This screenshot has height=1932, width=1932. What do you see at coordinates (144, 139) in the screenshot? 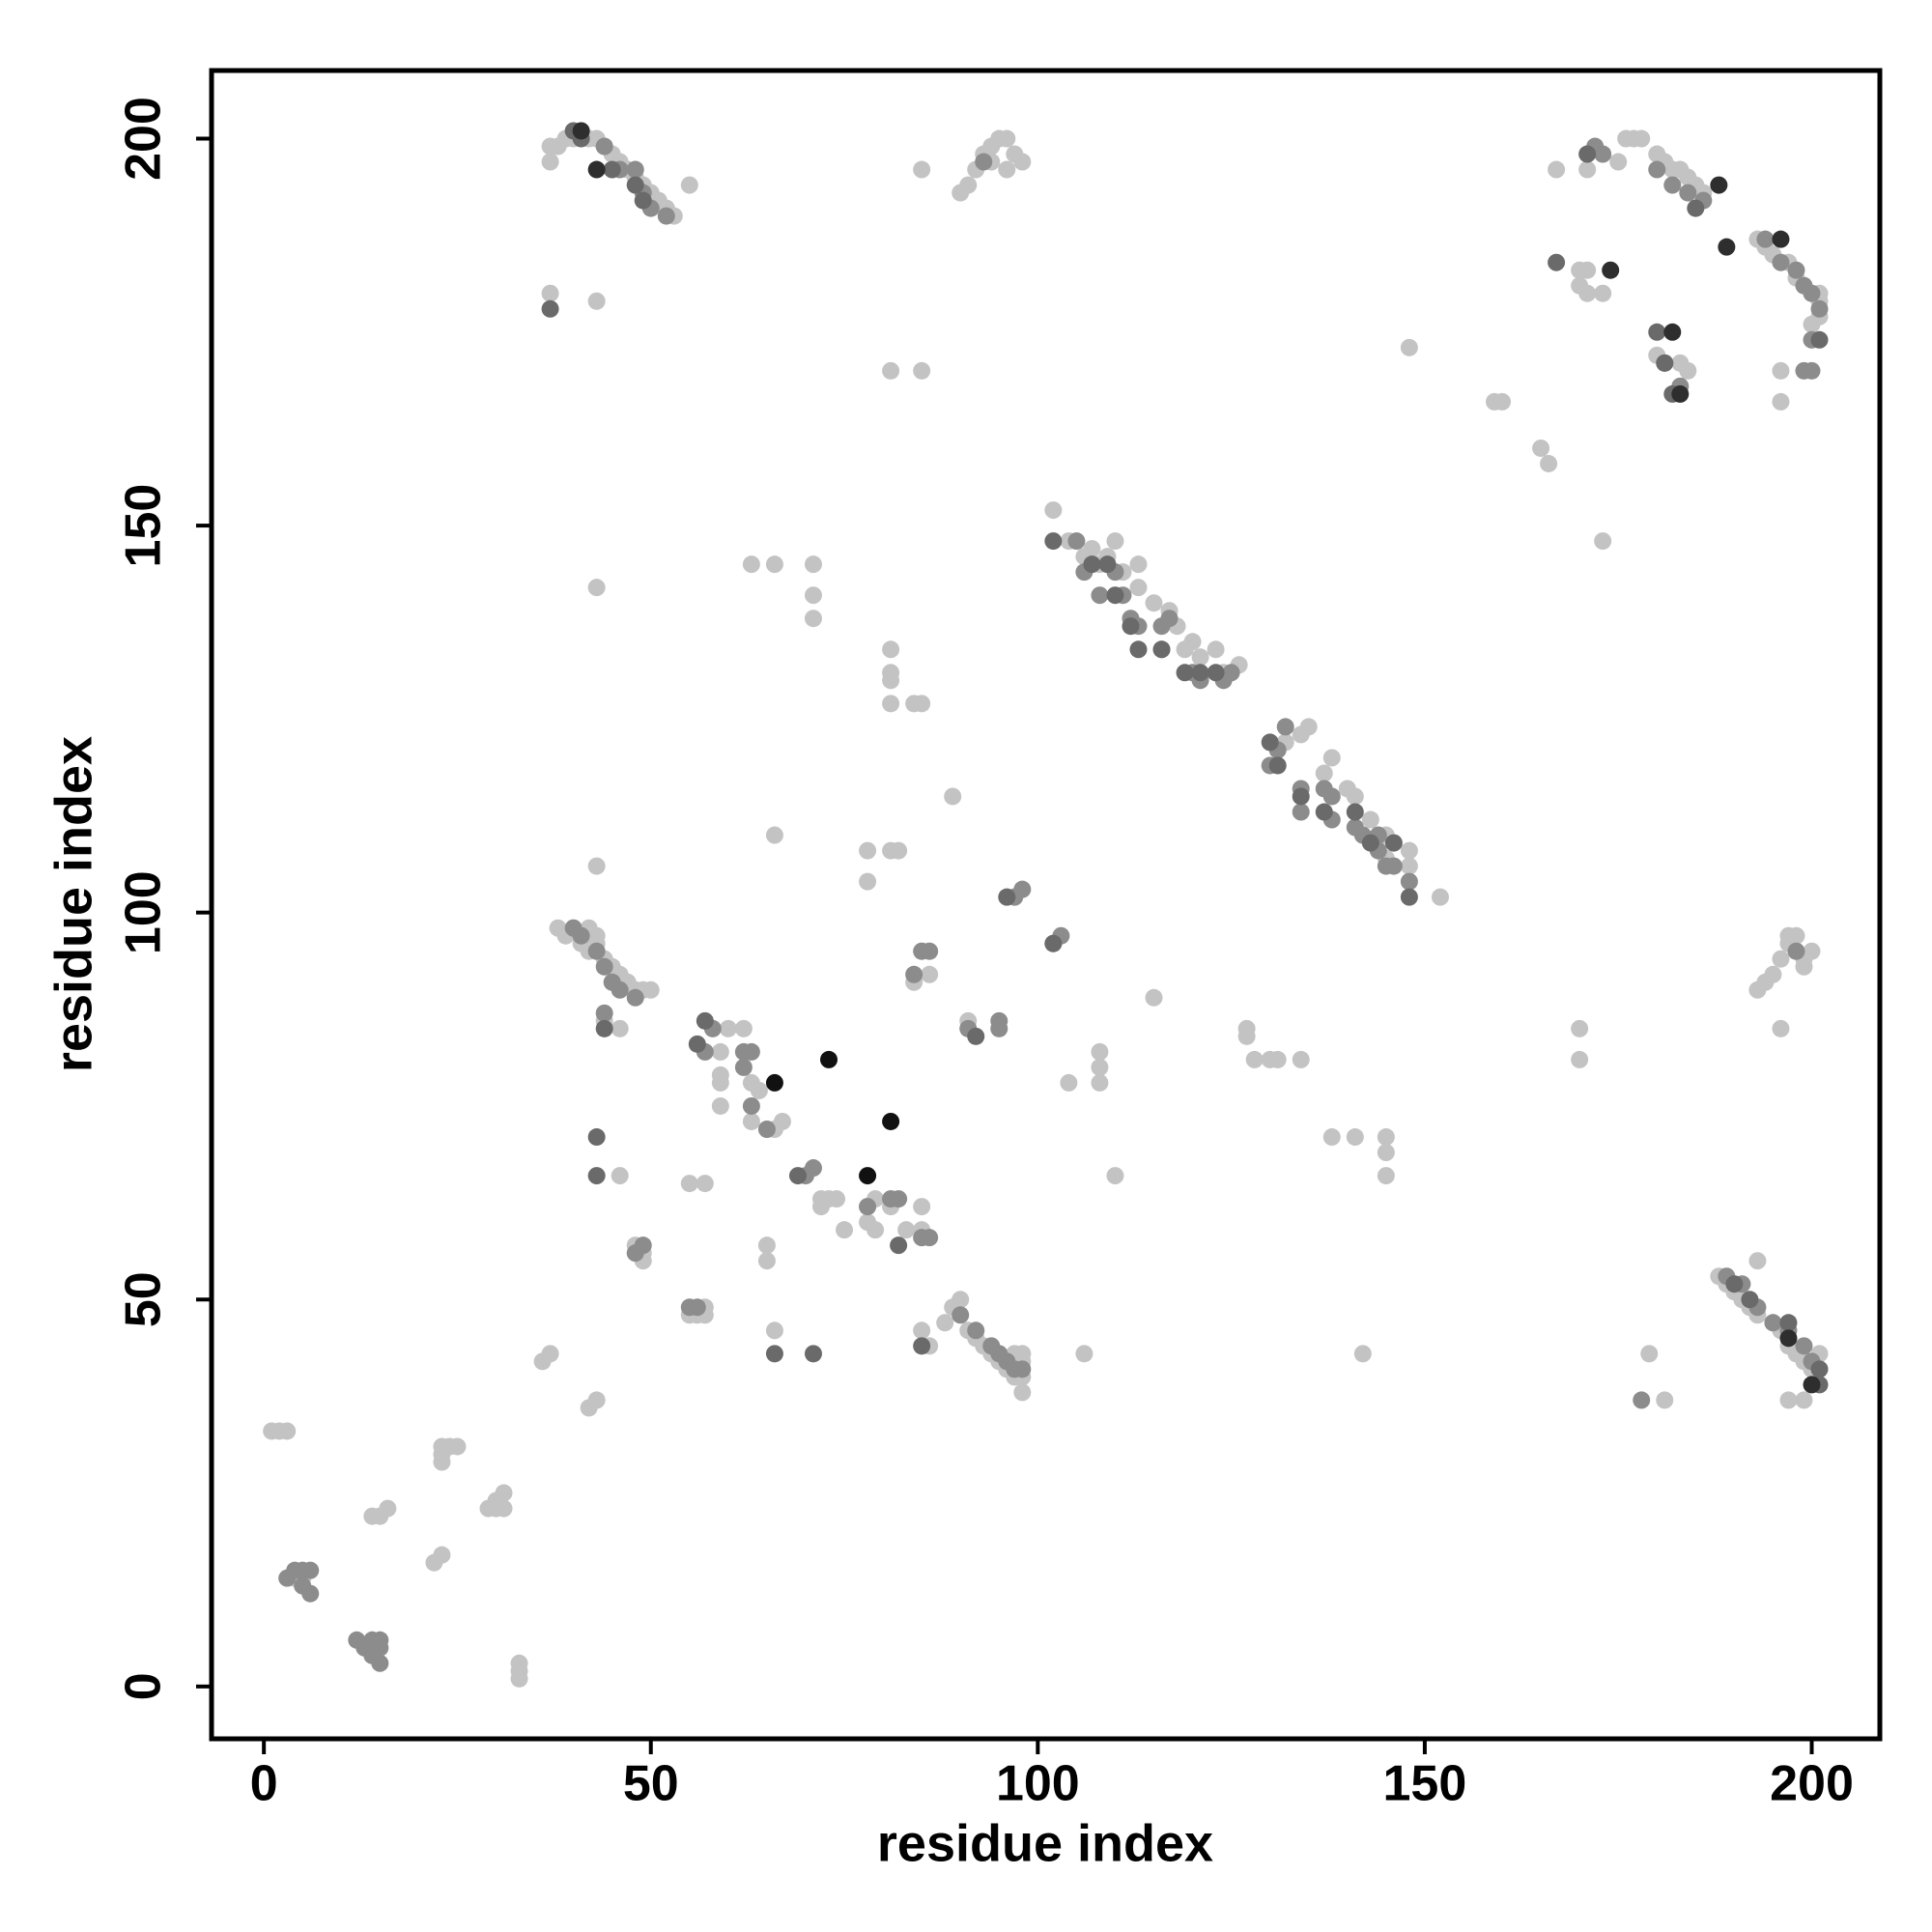
I see `y-tick-label: 200` at bounding box center [144, 139].